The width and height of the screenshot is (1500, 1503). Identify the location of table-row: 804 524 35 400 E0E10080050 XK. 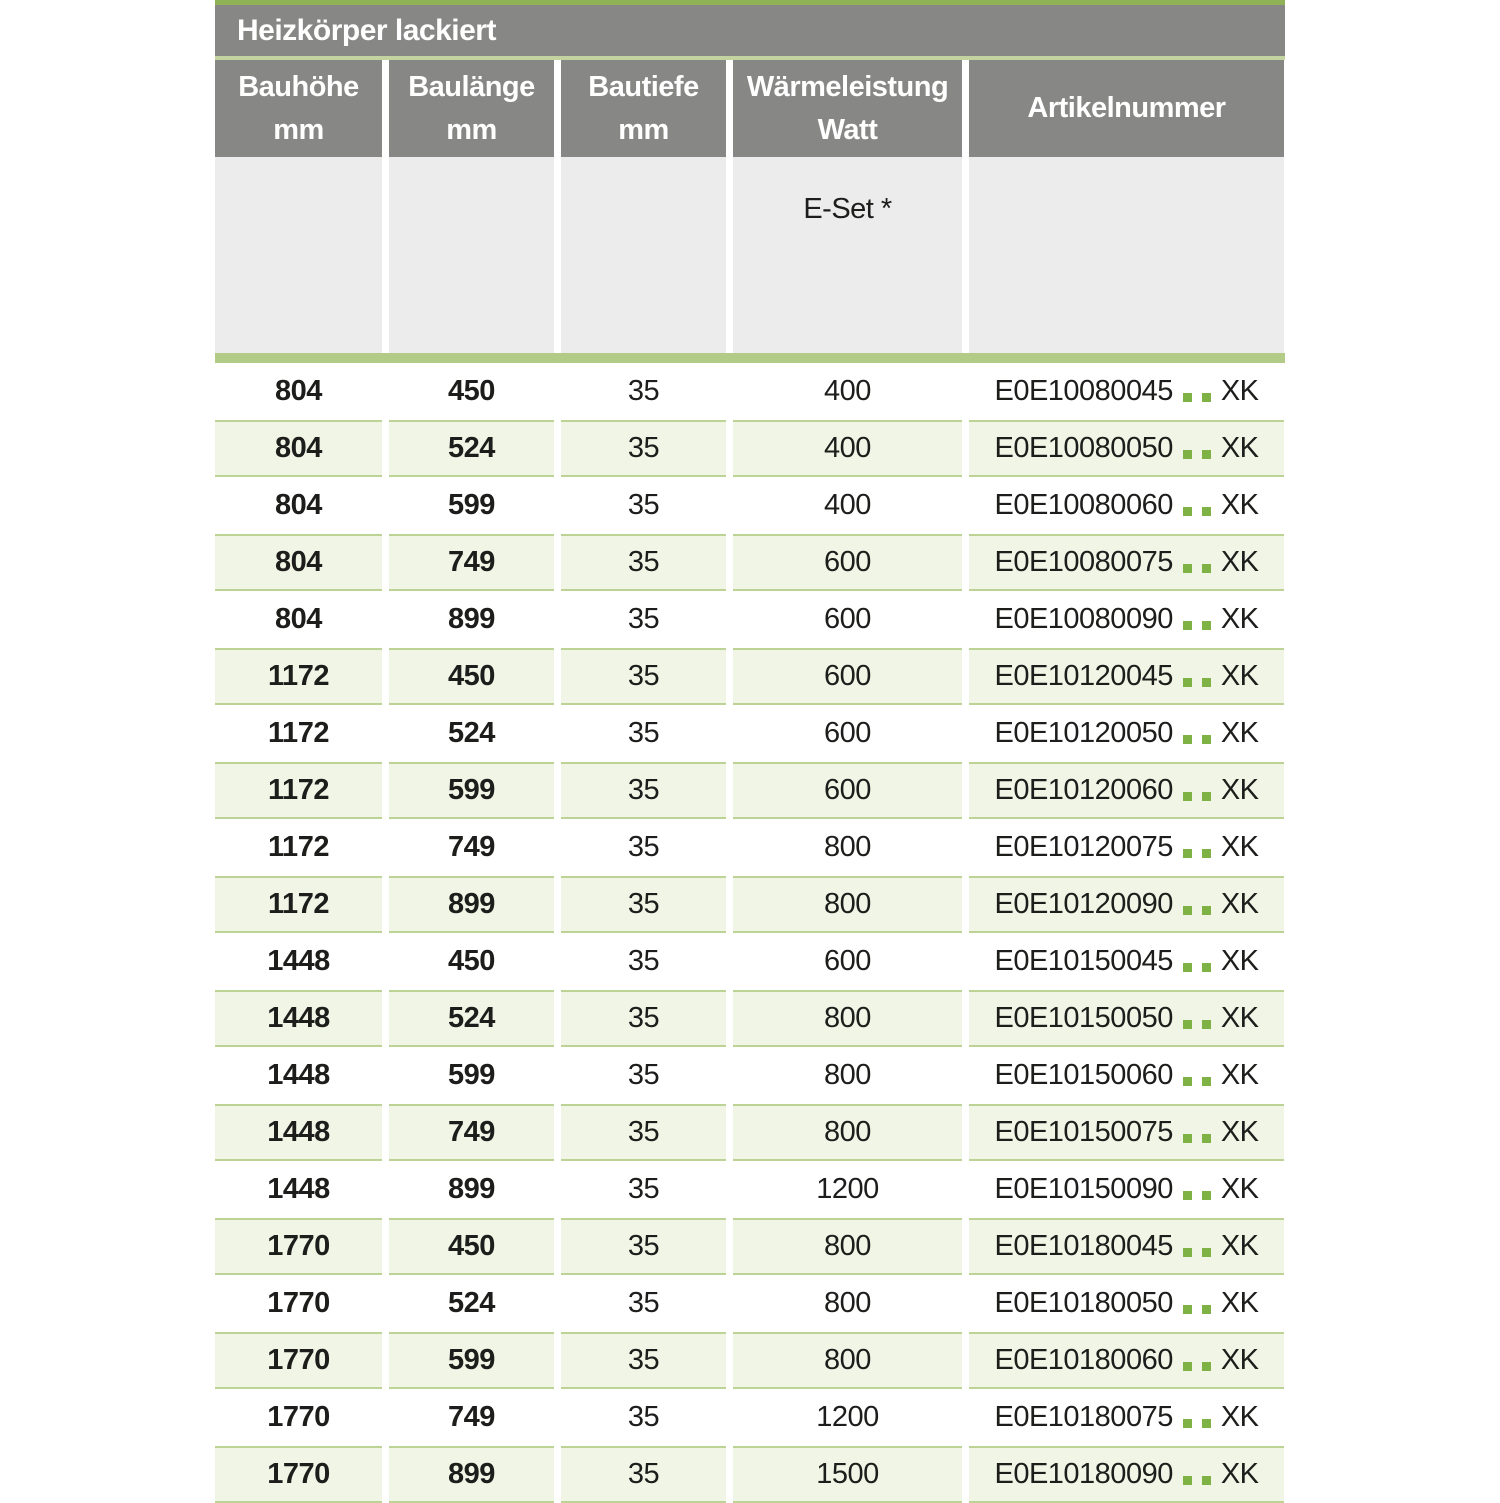
(750, 448).